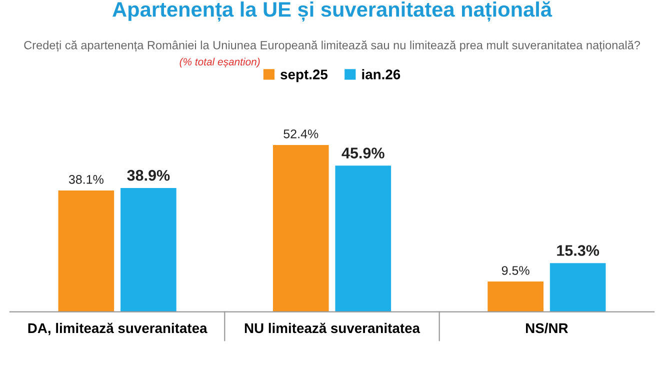  What do you see at coordinates (332, 46) in the screenshot?
I see `chart-subtitle: Credeți că apartenența României la Uniunea Europeană limitează sau nu limitează prea mult suveranitatea națională?` at bounding box center [332, 46].